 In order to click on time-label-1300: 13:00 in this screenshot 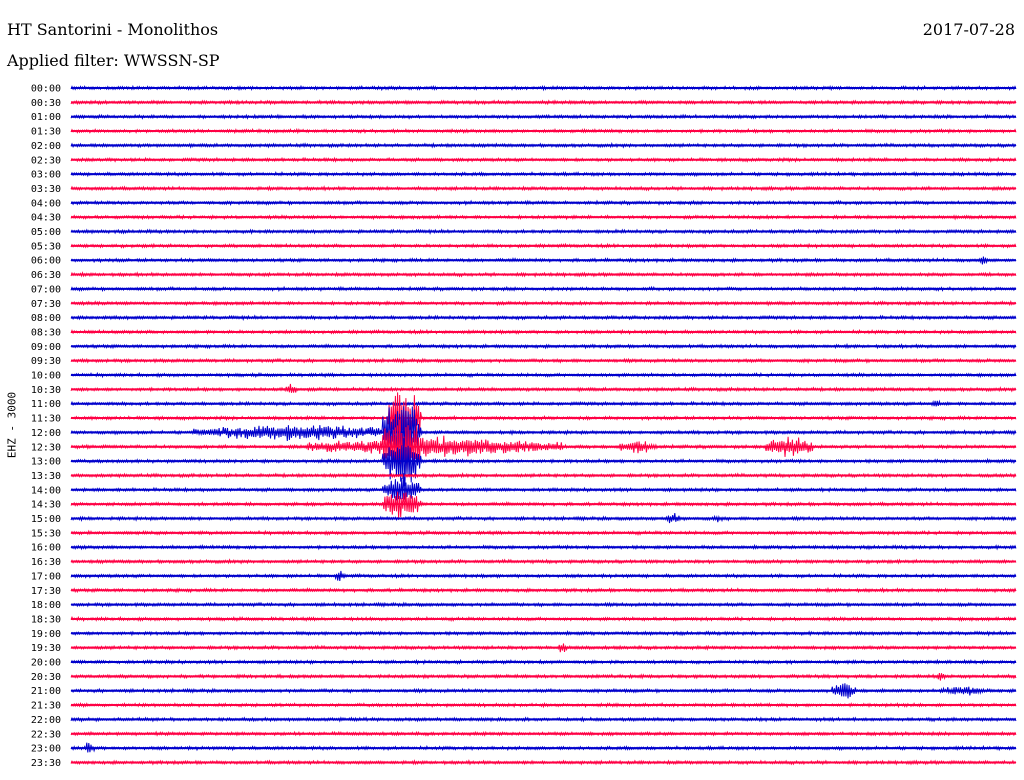, I will do `click(46, 462)`.